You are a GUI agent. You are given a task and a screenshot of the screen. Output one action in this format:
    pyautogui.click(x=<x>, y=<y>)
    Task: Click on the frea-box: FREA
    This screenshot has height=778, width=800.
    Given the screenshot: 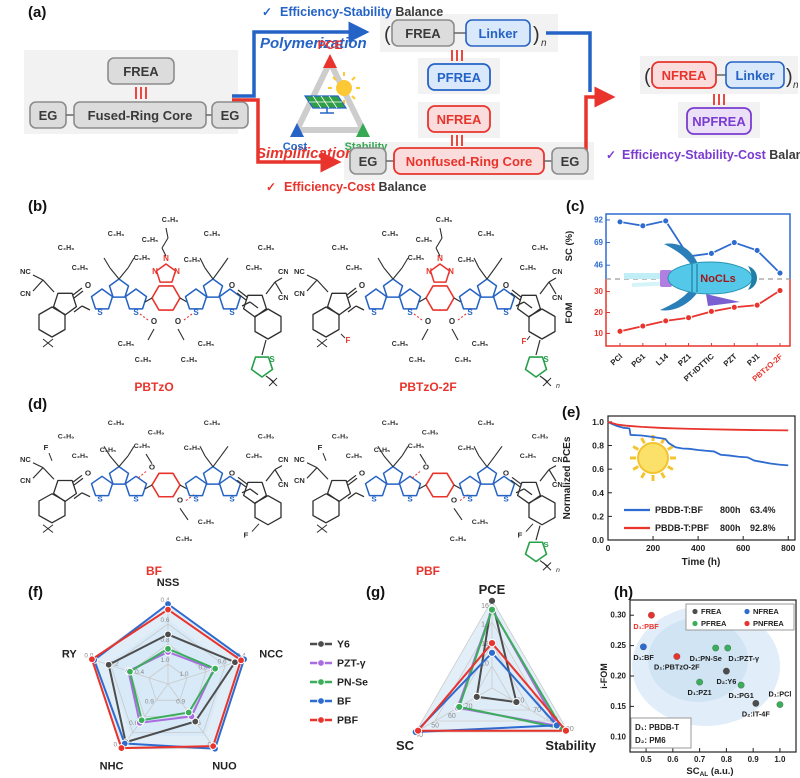 What is the action you would take?
    pyautogui.click(x=141, y=71)
    